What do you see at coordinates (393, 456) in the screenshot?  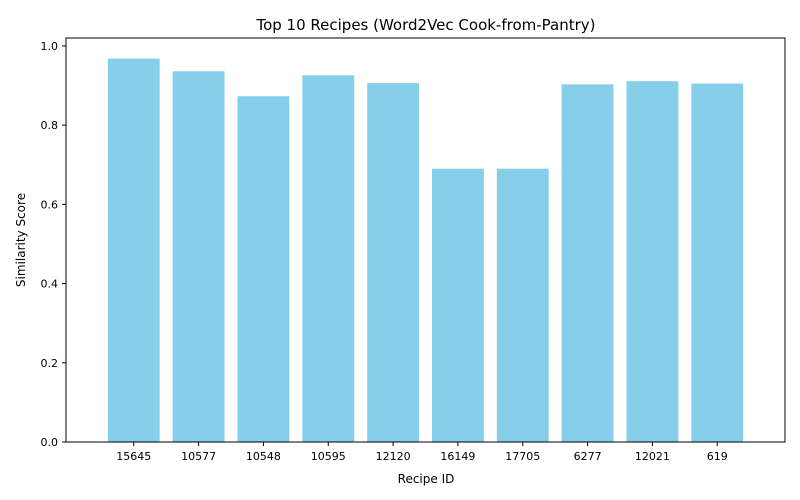 I see `x-tick-label: 12120` at bounding box center [393, 456].